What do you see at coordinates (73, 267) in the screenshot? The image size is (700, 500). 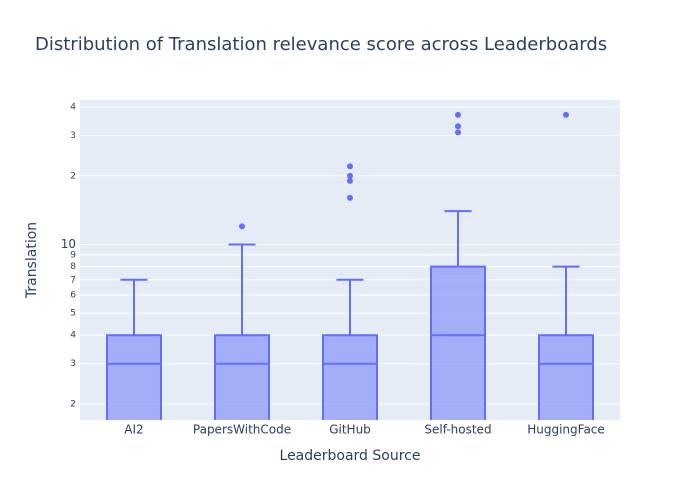 I see `y-tick-label: 8` at bounding box center [73, 267].